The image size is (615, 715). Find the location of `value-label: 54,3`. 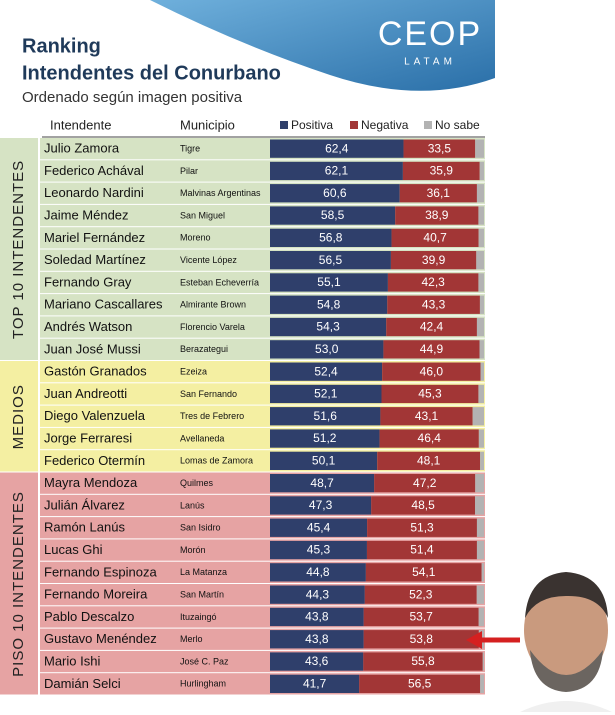

value-label: 54,3 is located at coordinates (328, 327).